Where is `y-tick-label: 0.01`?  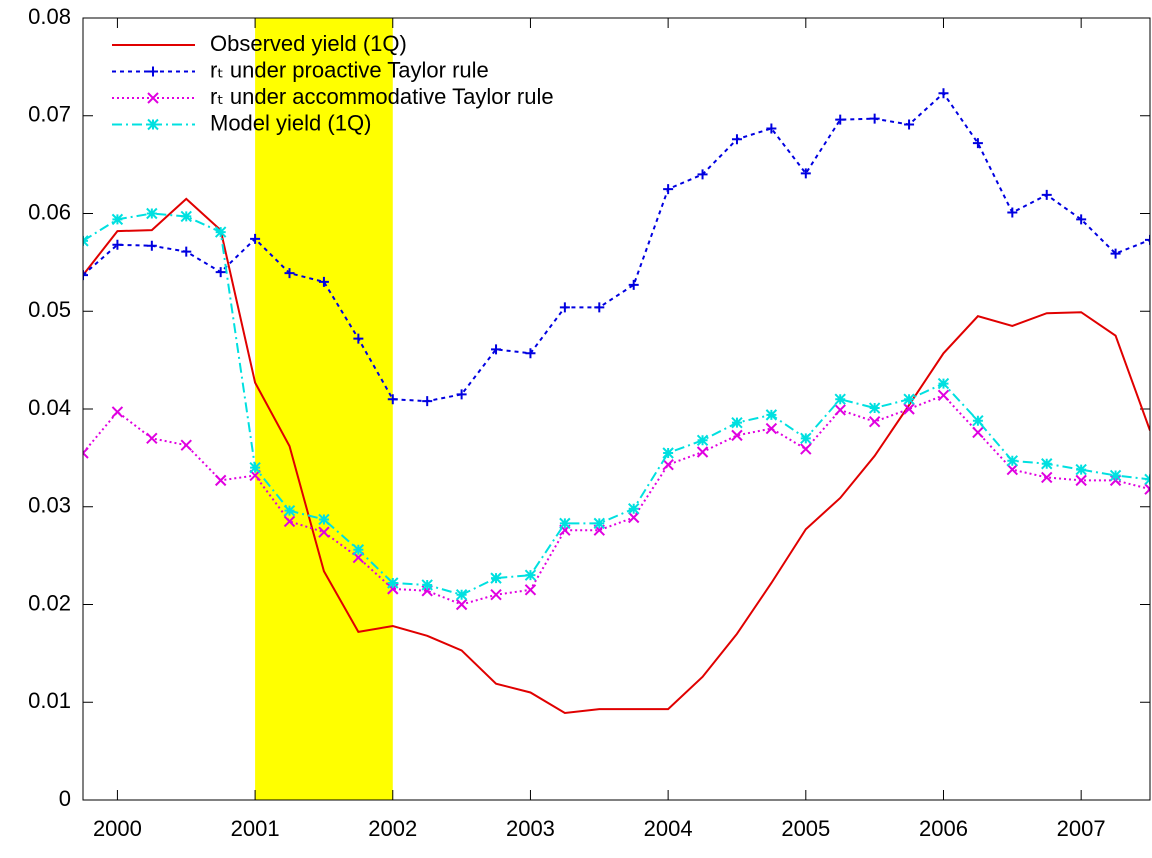 y-tick-label: 0.01 is located at coordinates (49, 700).